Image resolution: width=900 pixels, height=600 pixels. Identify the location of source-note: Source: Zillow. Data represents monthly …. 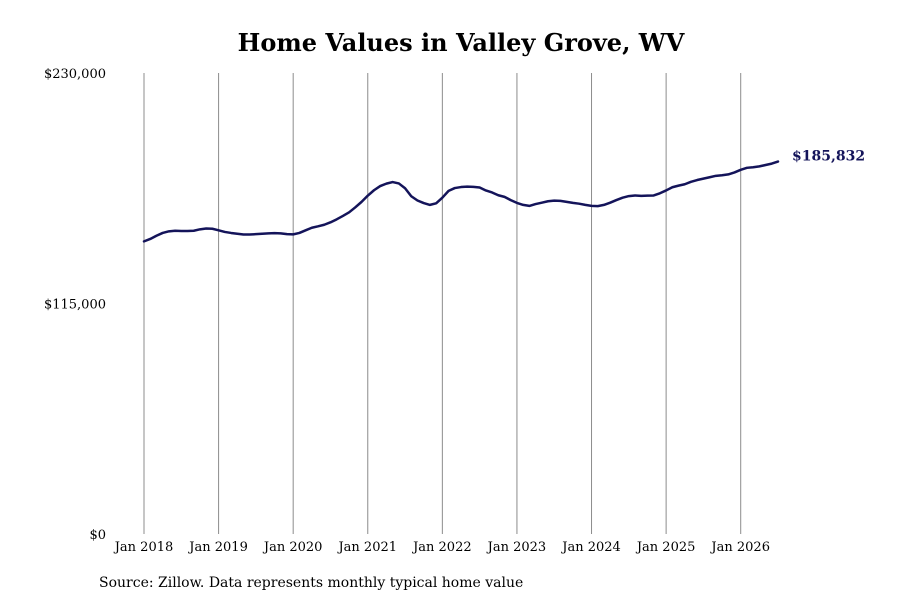
(311, 583).